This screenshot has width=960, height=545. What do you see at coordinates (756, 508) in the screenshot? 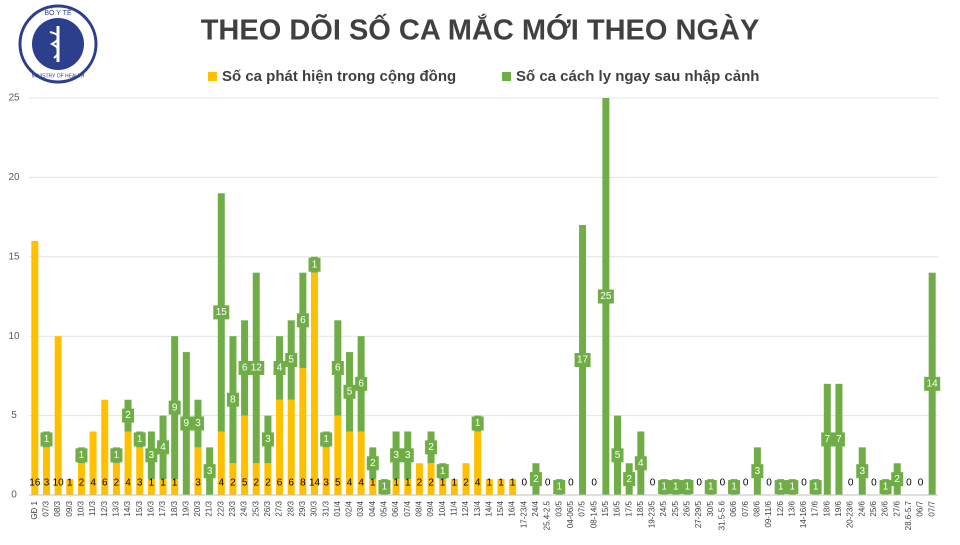
I see `x-tick-label: 08/6` at bounding box center [756, 508].